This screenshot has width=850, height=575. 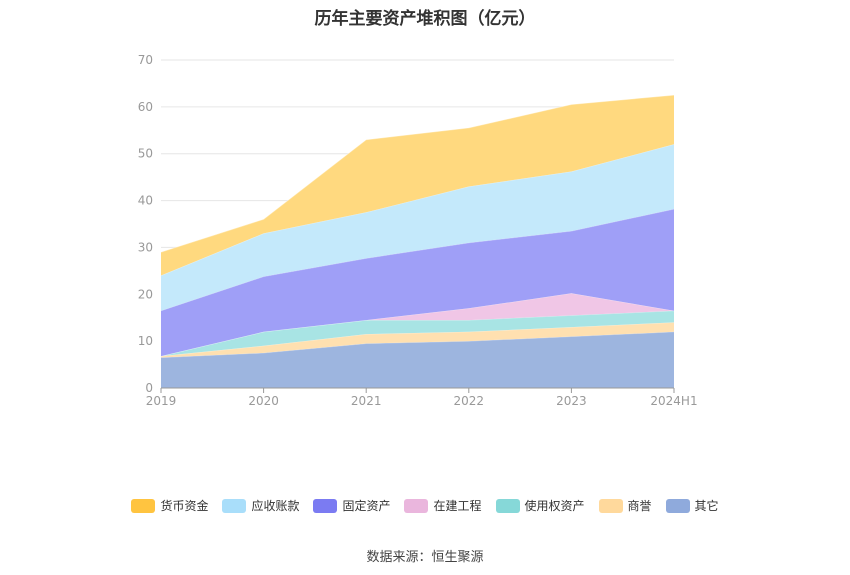 I want to click on legend-label: 固定资产, so click(x=366, y=506).